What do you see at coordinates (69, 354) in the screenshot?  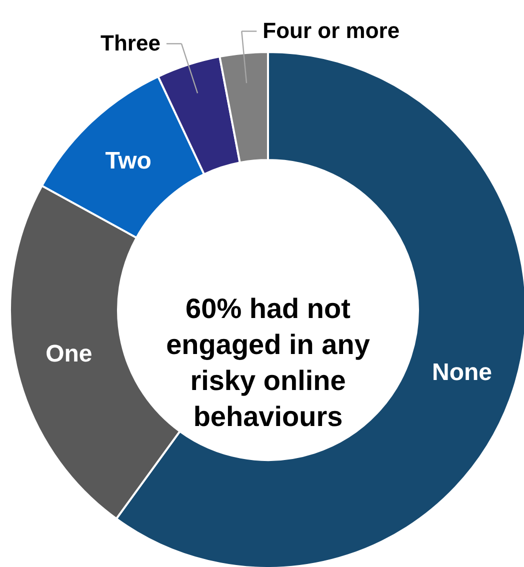 I see `slice-label: One` at bounding box center [69, 354].